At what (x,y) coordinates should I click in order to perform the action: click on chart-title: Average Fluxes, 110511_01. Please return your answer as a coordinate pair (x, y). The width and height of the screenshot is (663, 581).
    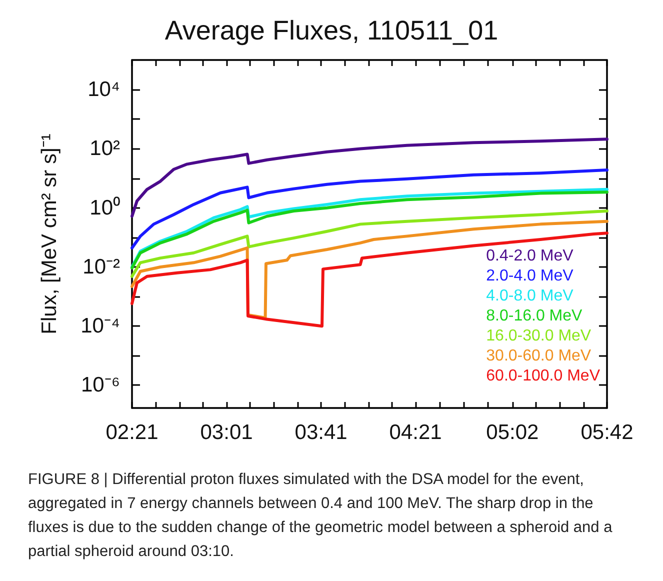
    Looking at the image, I should click on (331, 31).